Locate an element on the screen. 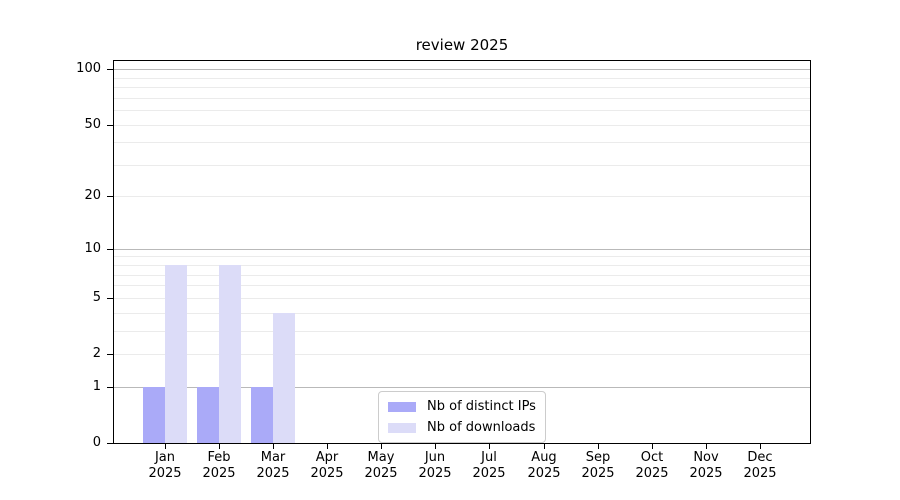 The image size is (900, 500). x-tick-label: Nov 2025 is located at coordinates (706, 466).